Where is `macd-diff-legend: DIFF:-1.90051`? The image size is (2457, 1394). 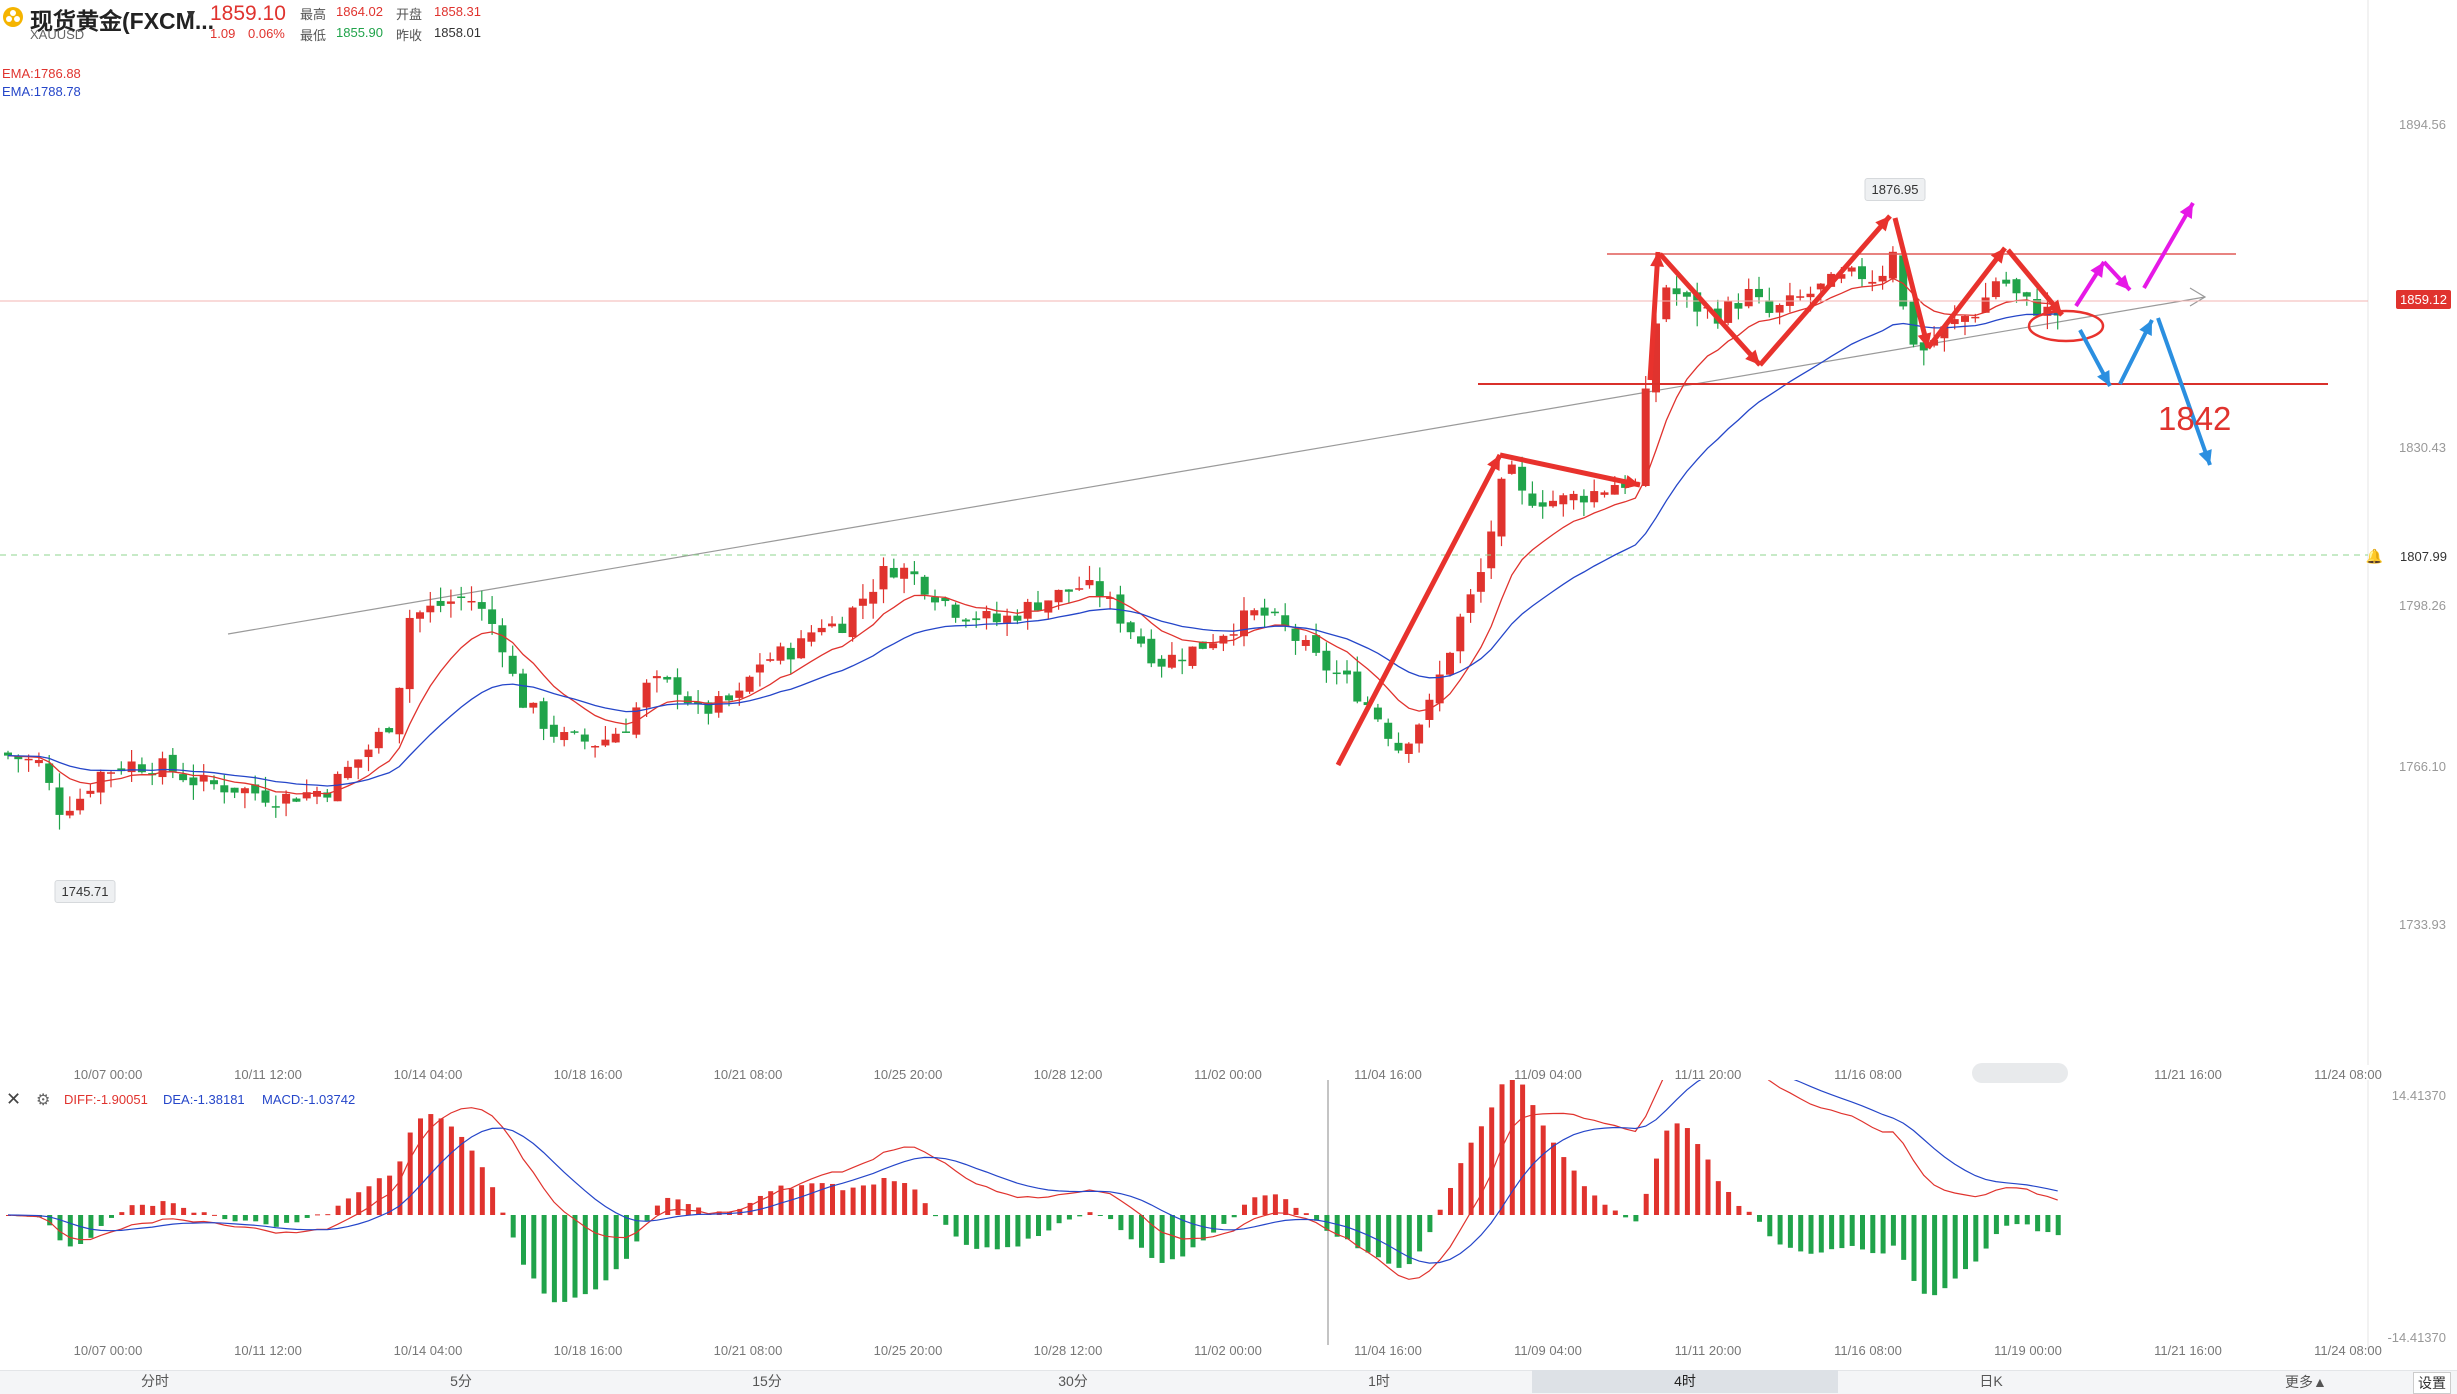 macd-diff-legend: DIFF:-1.90051 is located at coordinates (106, 1099).